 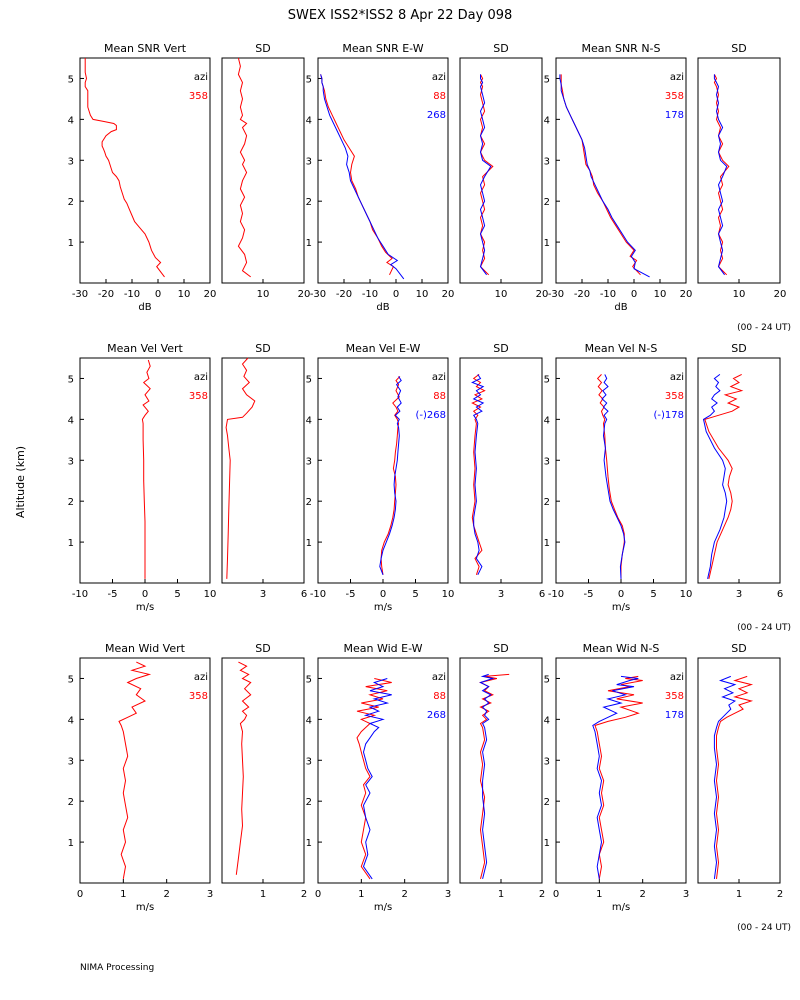 What do you see at coordinates (669, 415) in the screenshot?
I see `legend-entry: (-)178` at bounding box center [669, 415].